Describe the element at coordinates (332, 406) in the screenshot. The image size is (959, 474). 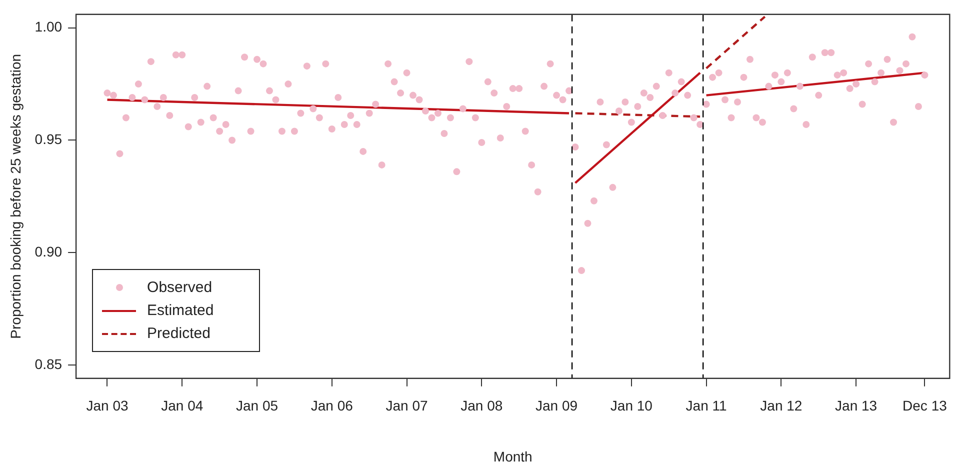
I see `x-tick-label: Jan 06` at that location.